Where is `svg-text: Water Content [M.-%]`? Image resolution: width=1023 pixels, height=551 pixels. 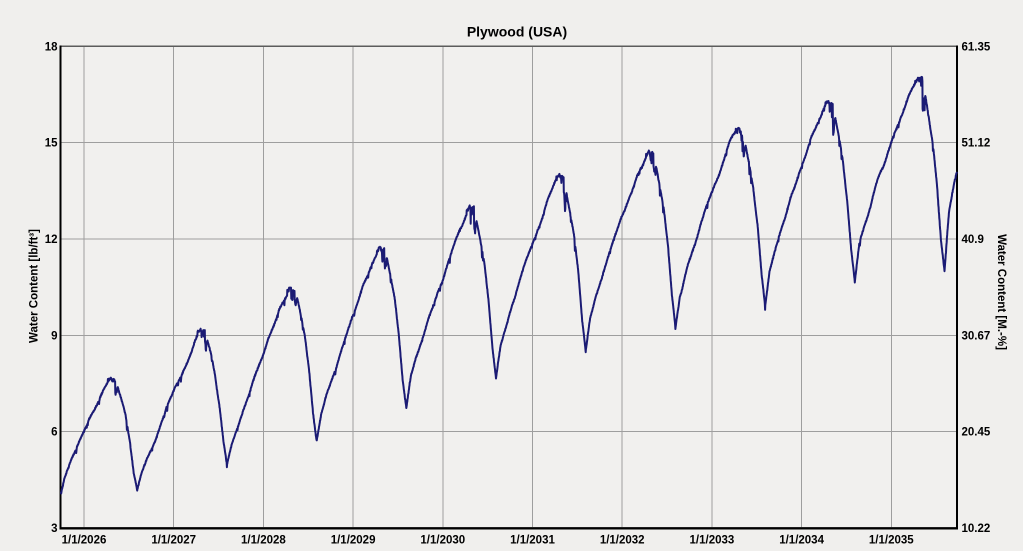
svg-text: Water Content [M.-%] is located at coordinates (1001, 292).